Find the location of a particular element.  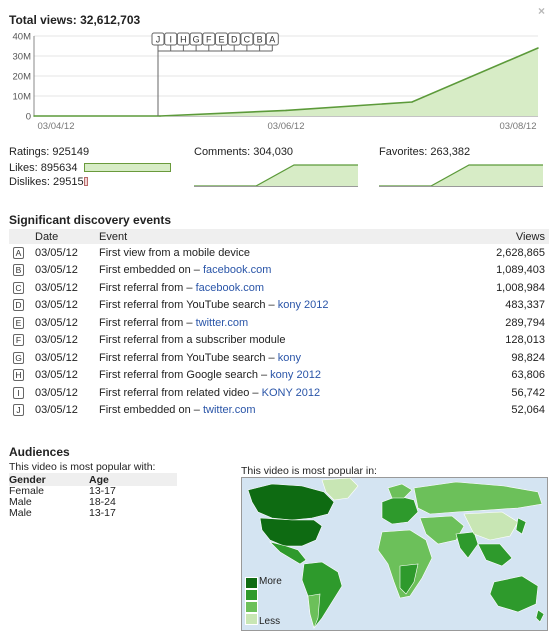

close-icon: × is located at coordinates (541, 11).